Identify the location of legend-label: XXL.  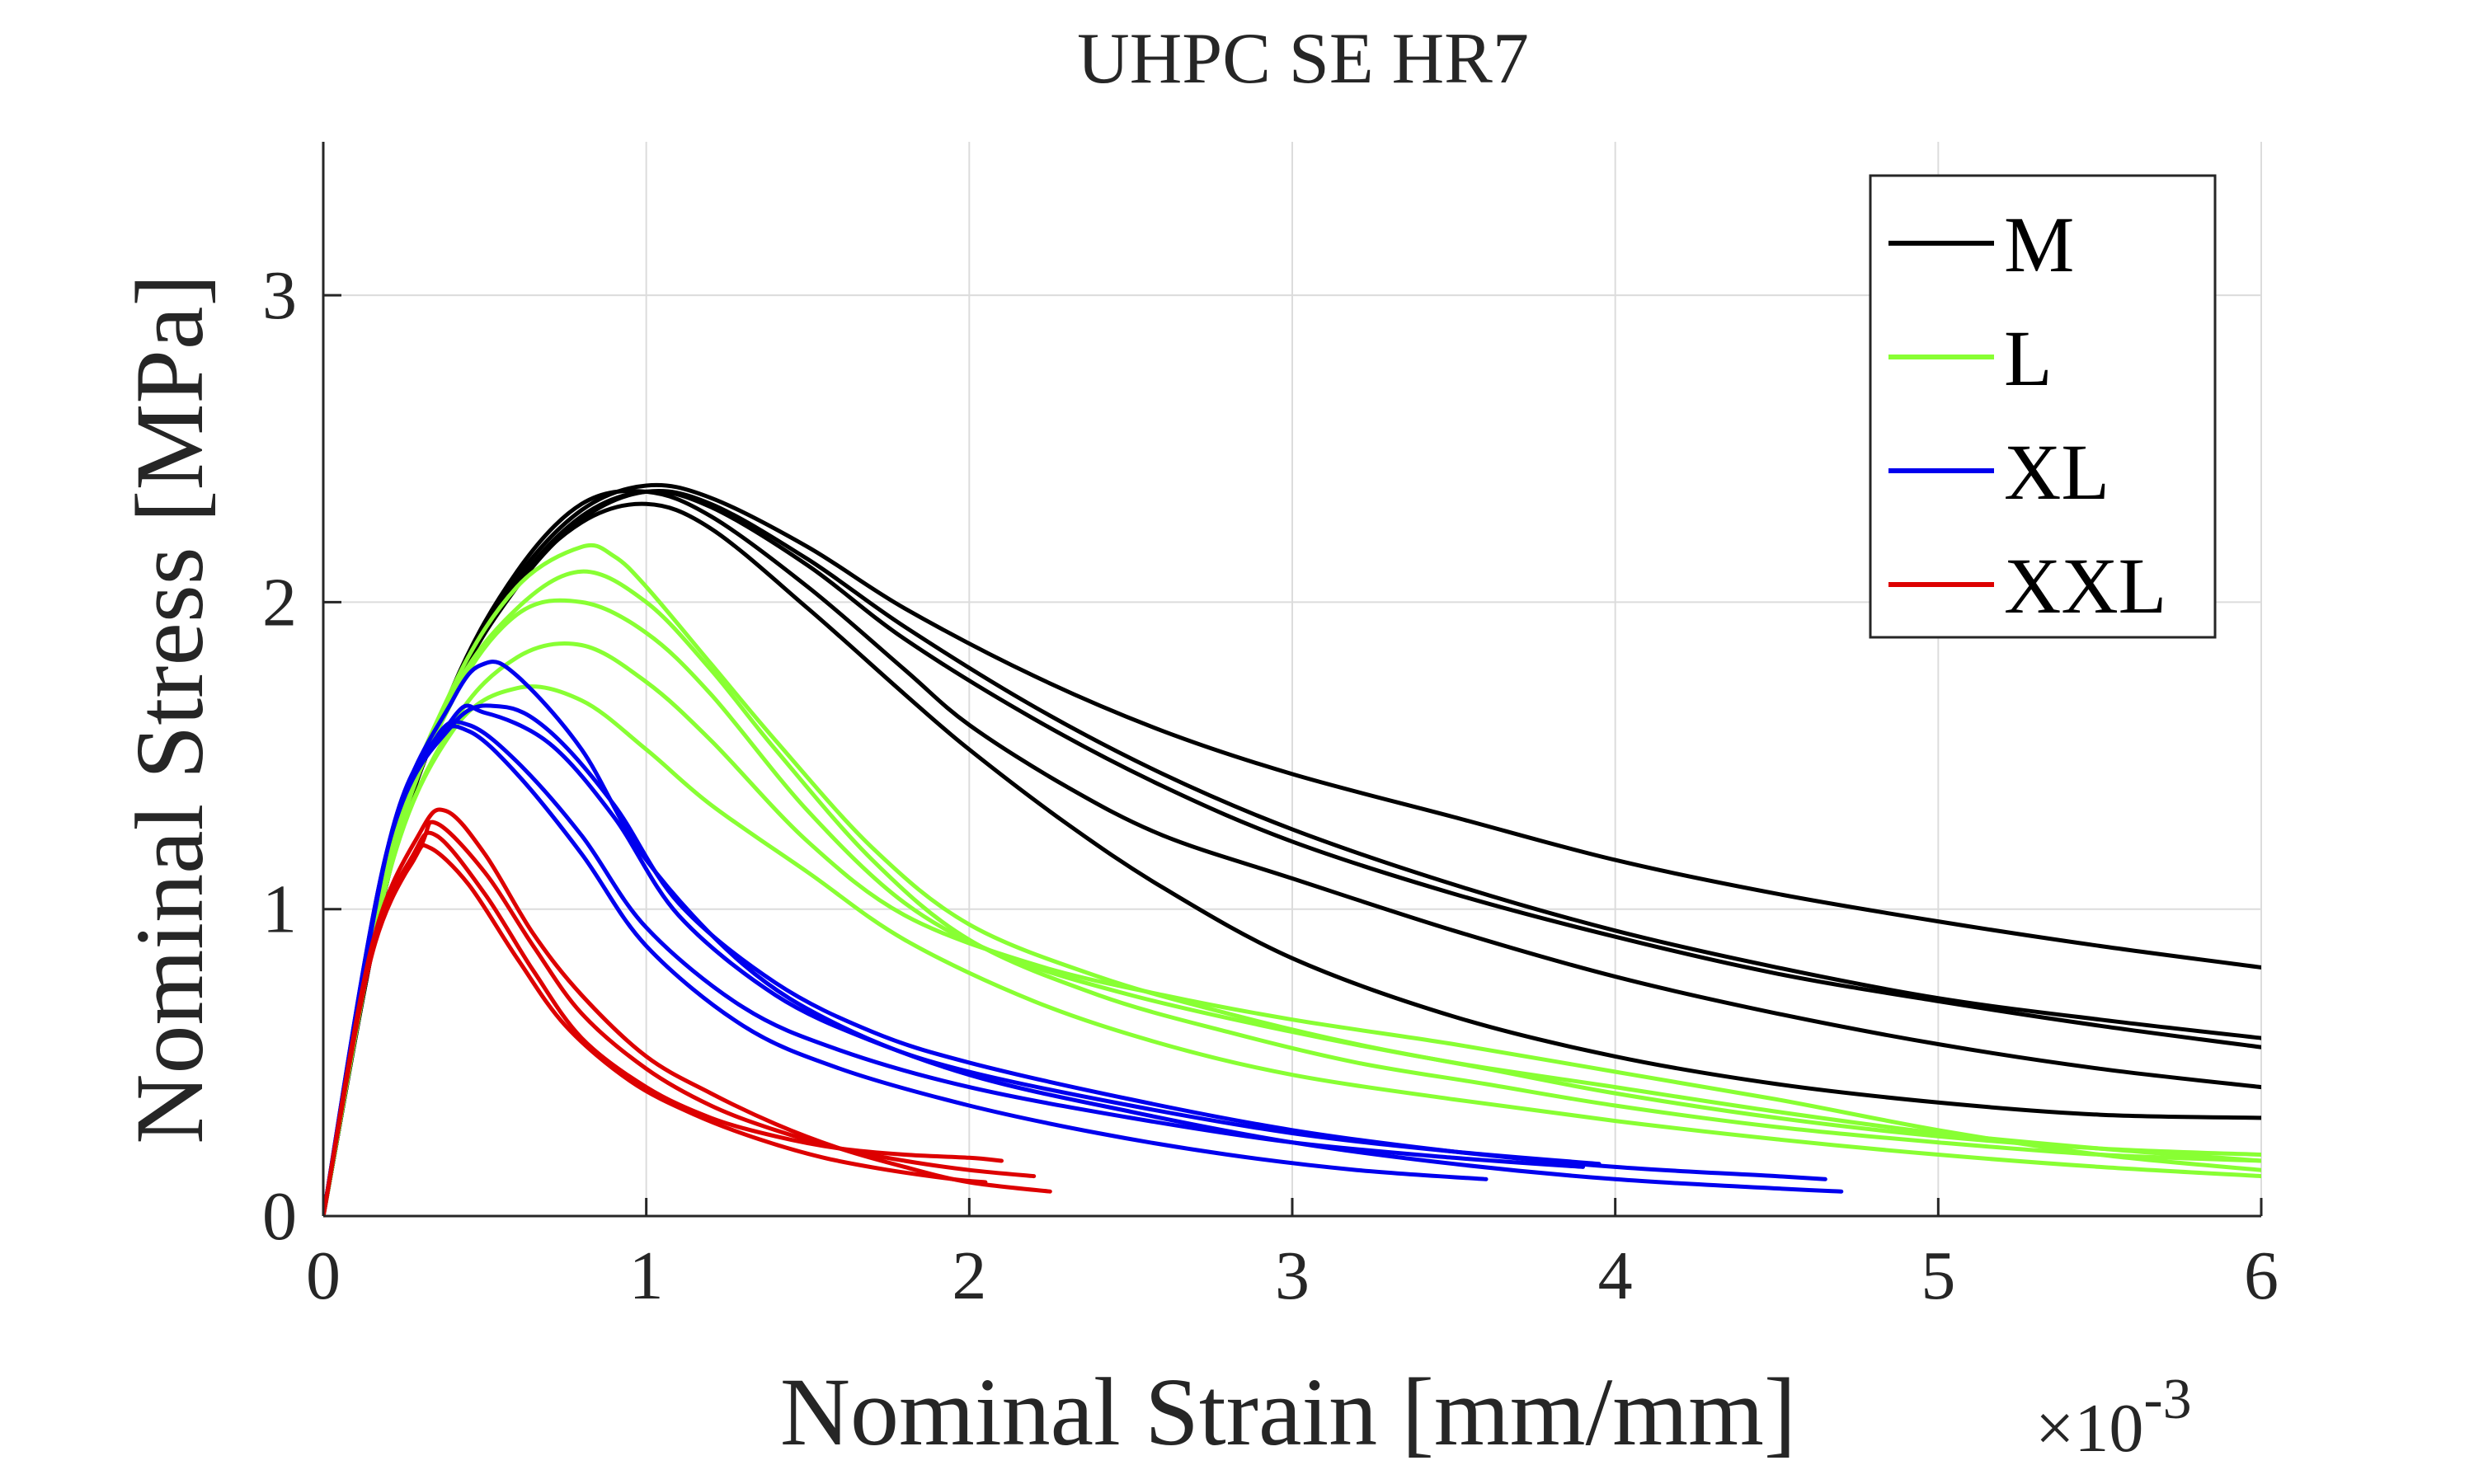
(2085, 586).